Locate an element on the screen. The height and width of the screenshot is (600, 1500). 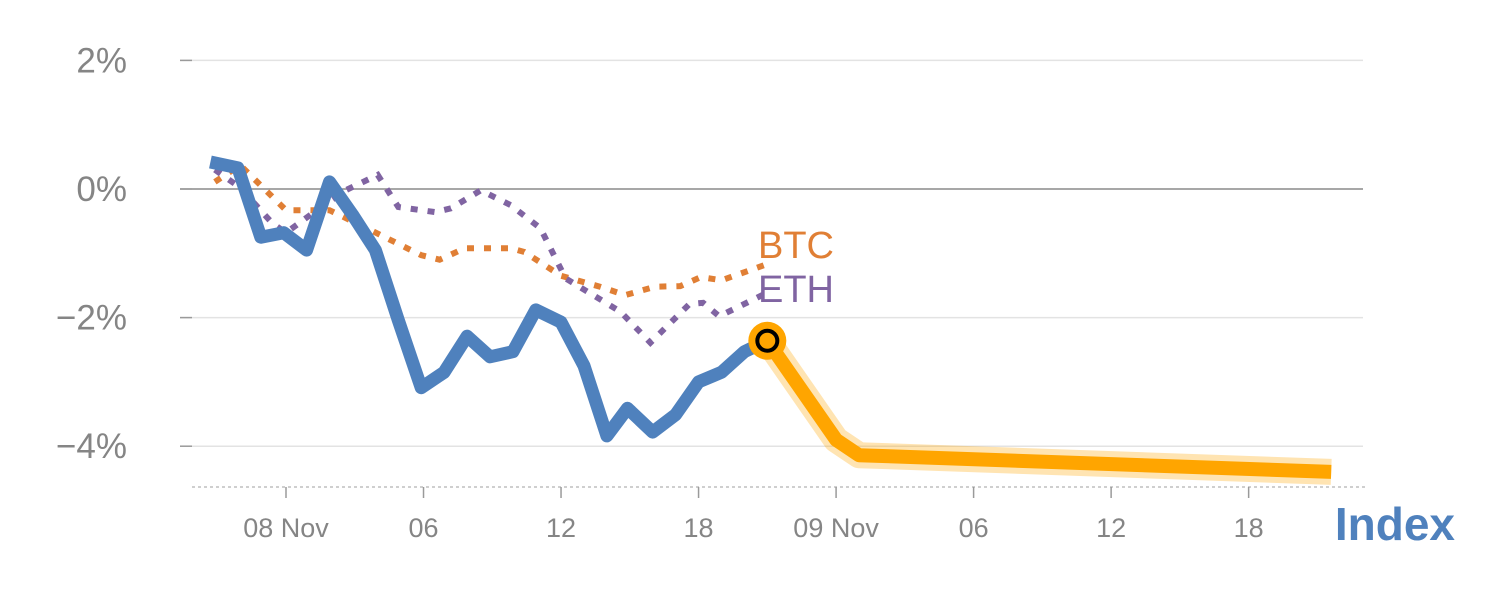
current-point-marker is located at coordinates (767, 340).